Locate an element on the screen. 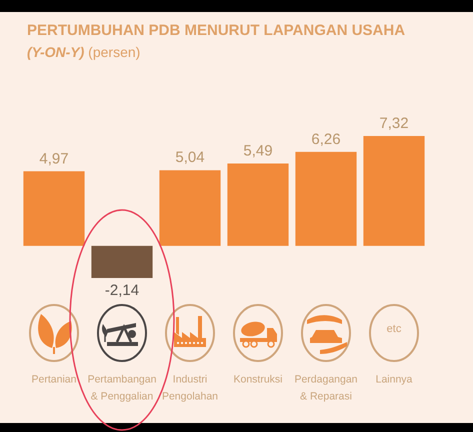  x-tick-label: Lainnya is located at coordinates (394, 380).